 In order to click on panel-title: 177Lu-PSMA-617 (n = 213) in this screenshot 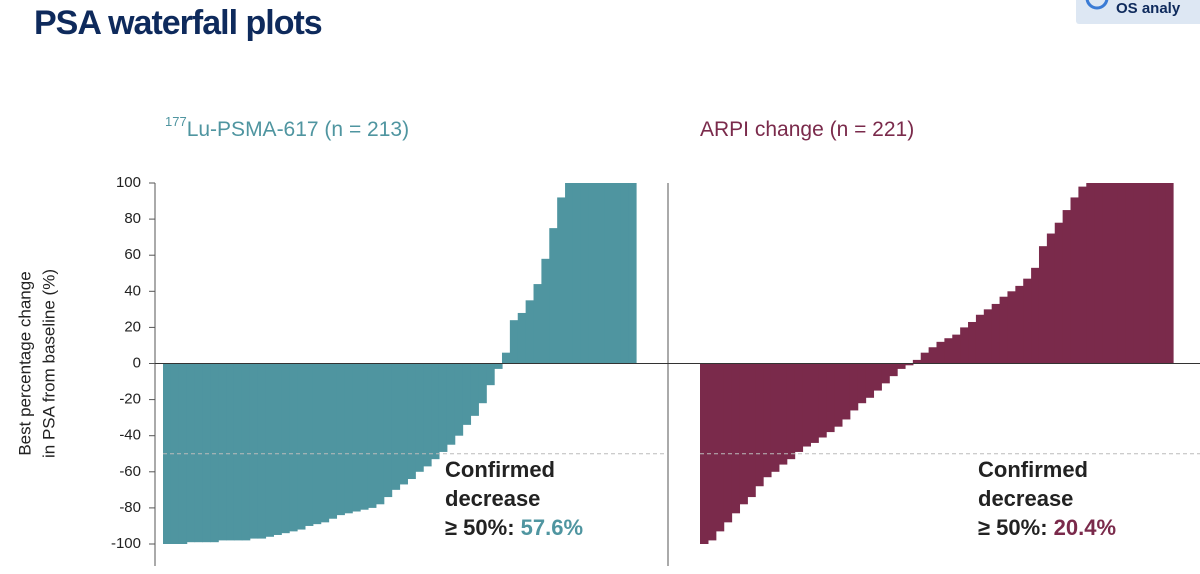, I will do `click(287, 127)`.